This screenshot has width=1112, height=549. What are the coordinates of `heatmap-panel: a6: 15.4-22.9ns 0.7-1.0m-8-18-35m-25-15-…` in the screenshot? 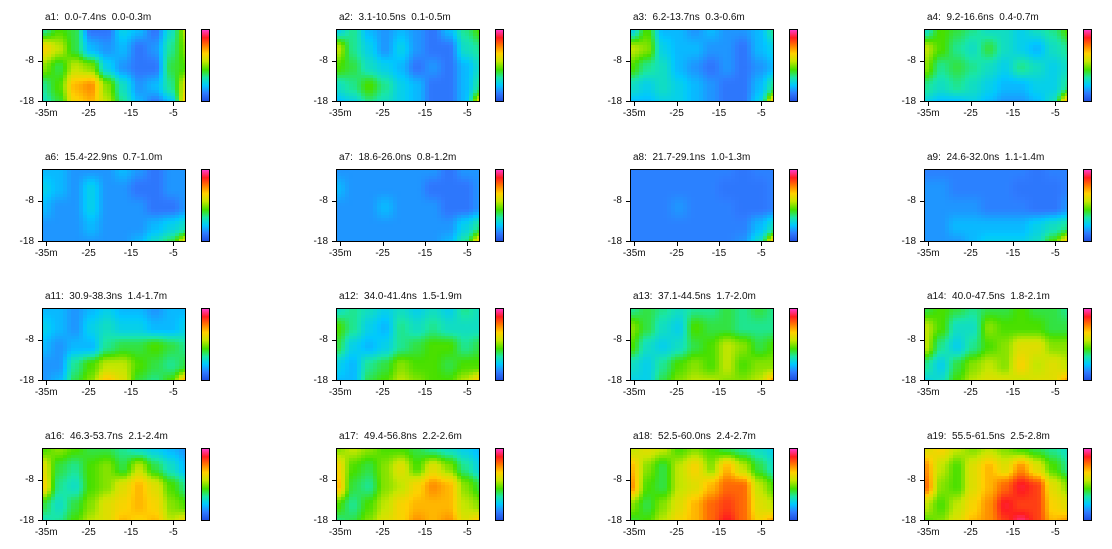 It's located at (115, 205).